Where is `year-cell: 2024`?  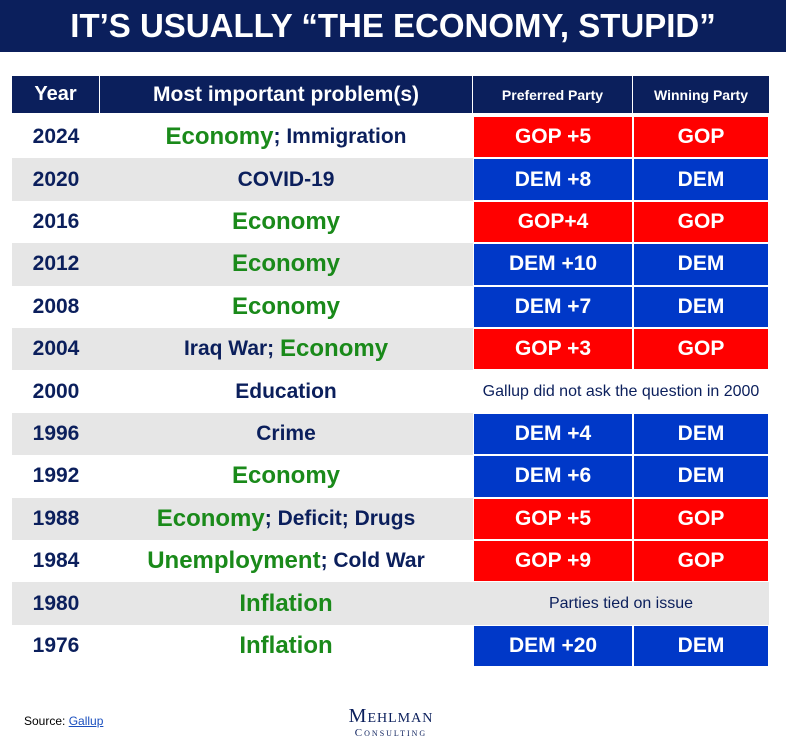
year-cell: 2024 is located at coordinates (56, 137).